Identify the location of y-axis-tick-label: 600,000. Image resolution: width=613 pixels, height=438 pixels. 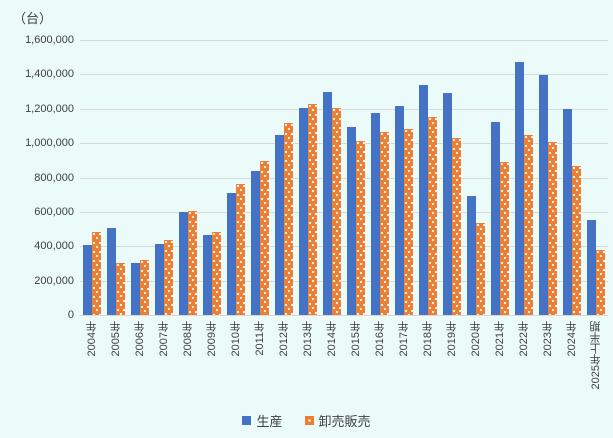
(54, 211).